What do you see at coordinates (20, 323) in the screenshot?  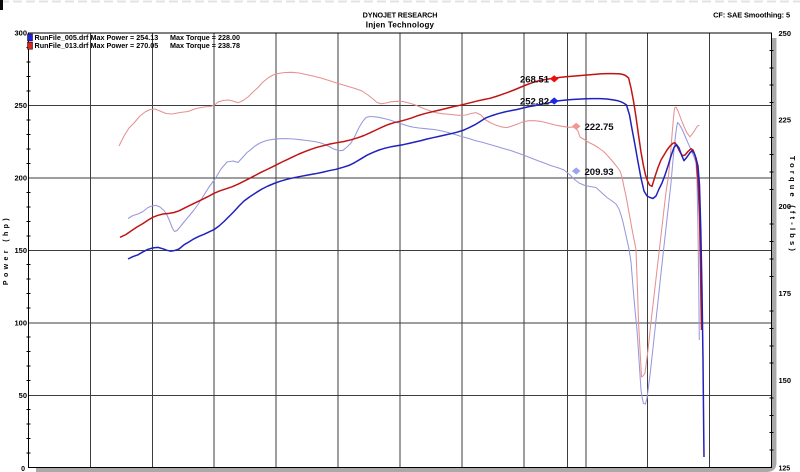 I see `svg-text: 100` at bounding box center [20, 323].